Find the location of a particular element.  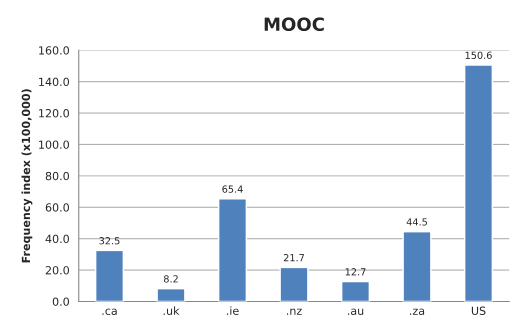

x-tick-label: .za is located at coordinates (417, 311).